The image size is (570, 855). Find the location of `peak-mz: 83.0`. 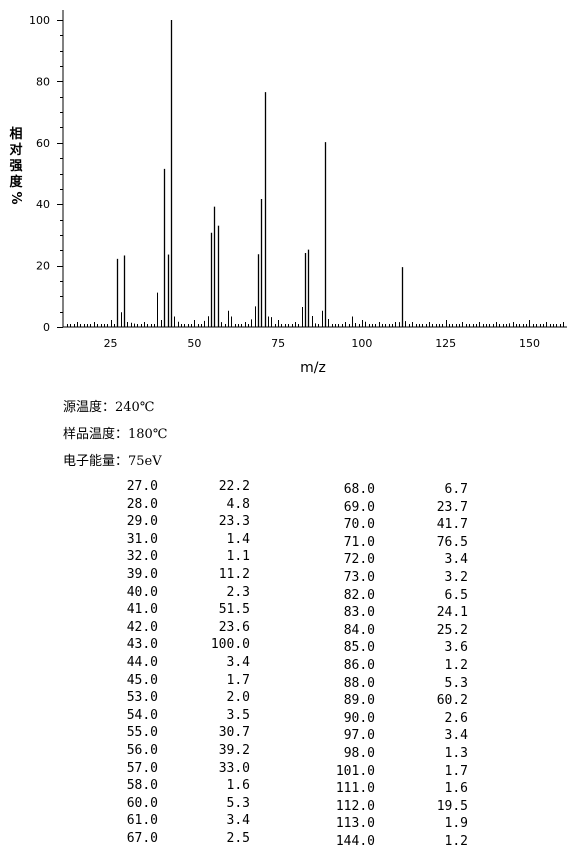

peak-mz: 83.0 is located at coordinates (359, 613).